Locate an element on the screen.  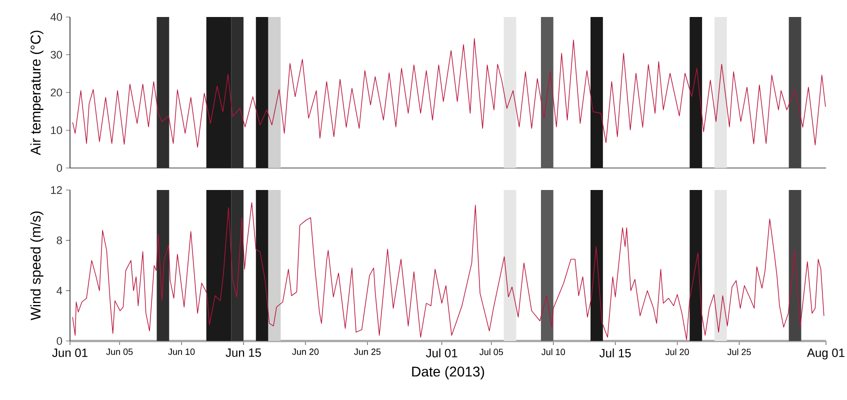
x-tick-label: Jun 05 is located at coordinates (119, 351).